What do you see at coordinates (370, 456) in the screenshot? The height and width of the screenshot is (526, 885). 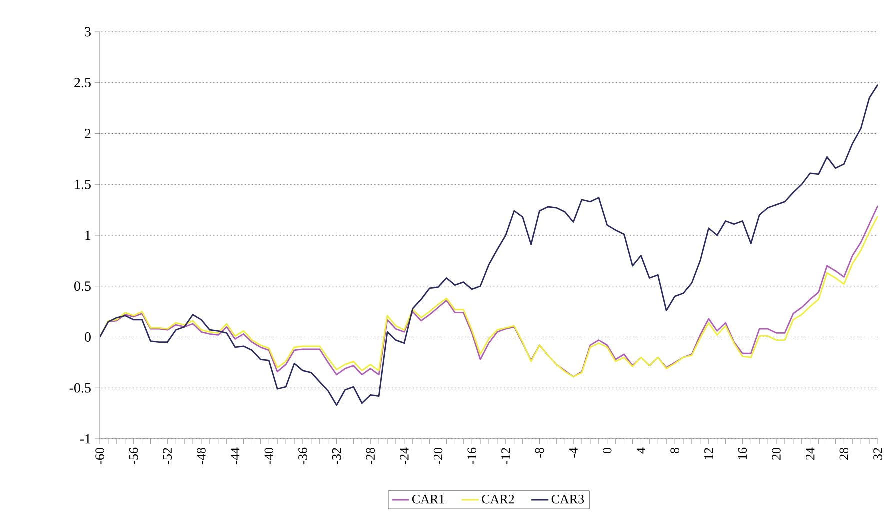 I see `x-tick-label: -28` at bounding box center [370, 456].